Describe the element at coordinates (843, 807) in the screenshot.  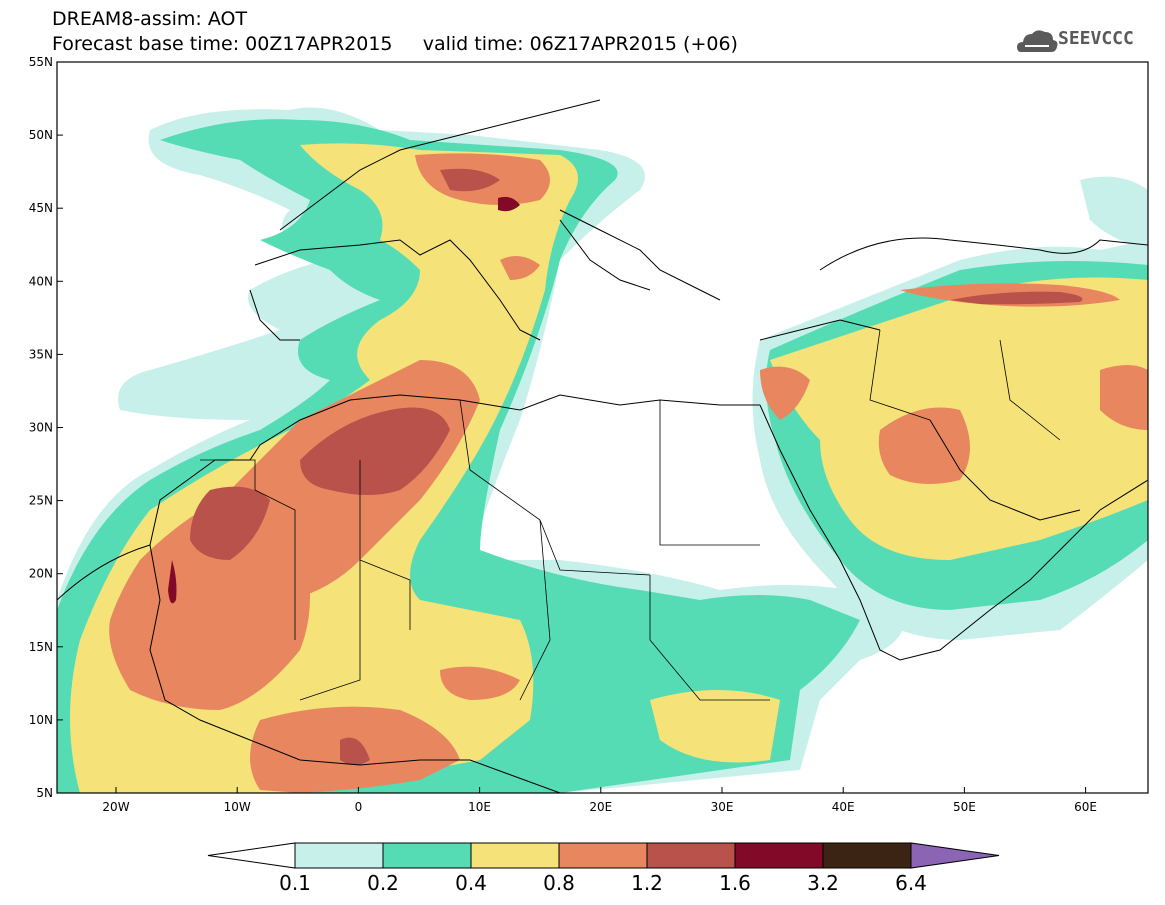
I see `lon-label: 40E` at that location.